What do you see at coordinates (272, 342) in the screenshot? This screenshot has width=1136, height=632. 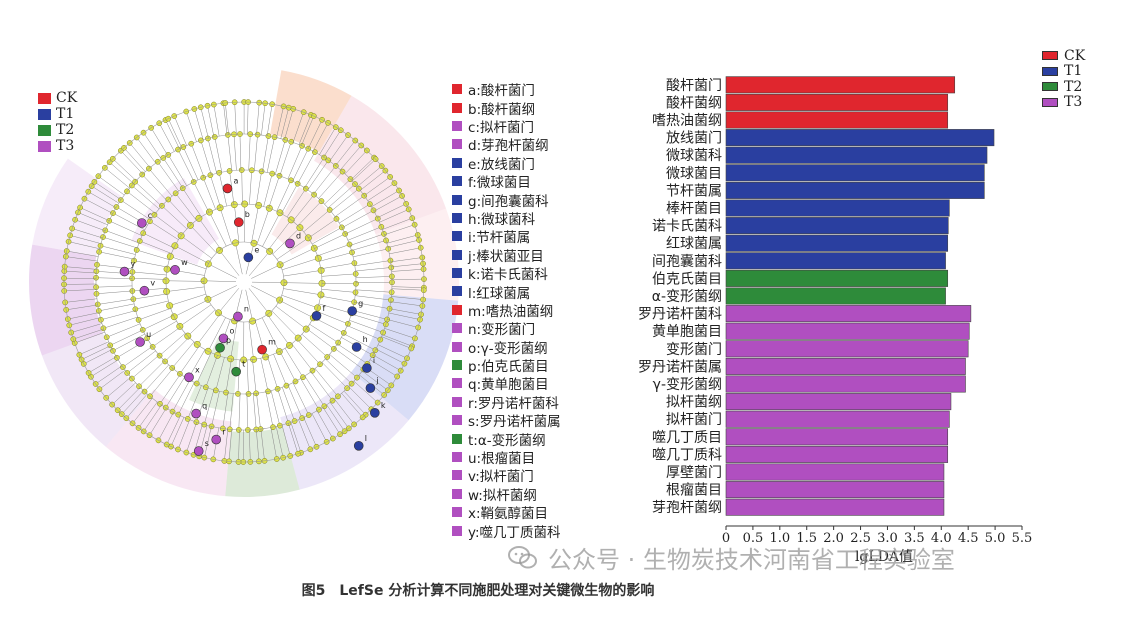 I see `biomarker-letter: m` at bounding box center [272, 342].